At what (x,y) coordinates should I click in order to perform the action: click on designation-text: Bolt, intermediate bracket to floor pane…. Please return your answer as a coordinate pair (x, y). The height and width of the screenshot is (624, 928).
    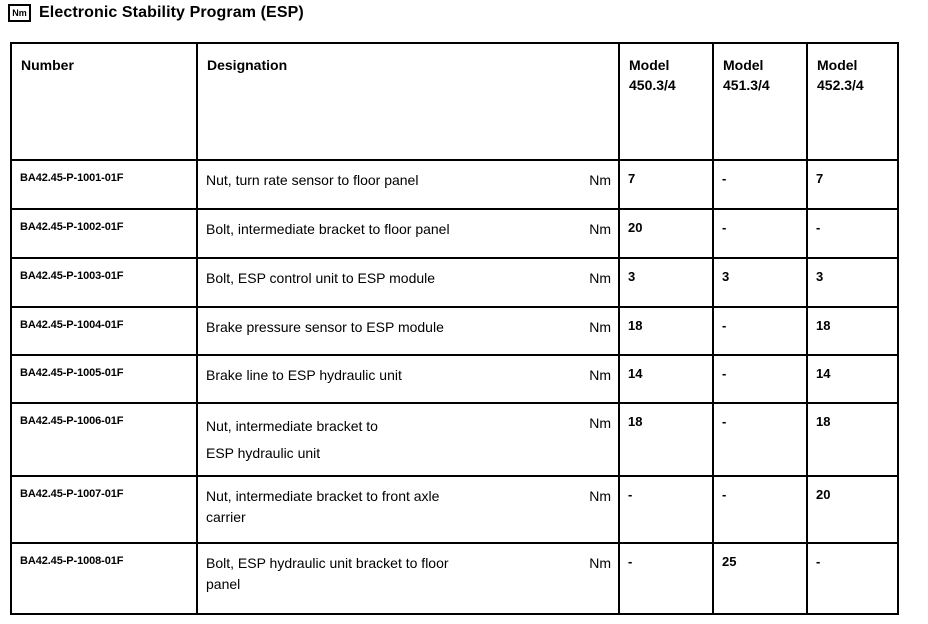
    Looking at the image, I should click on (328, 229).